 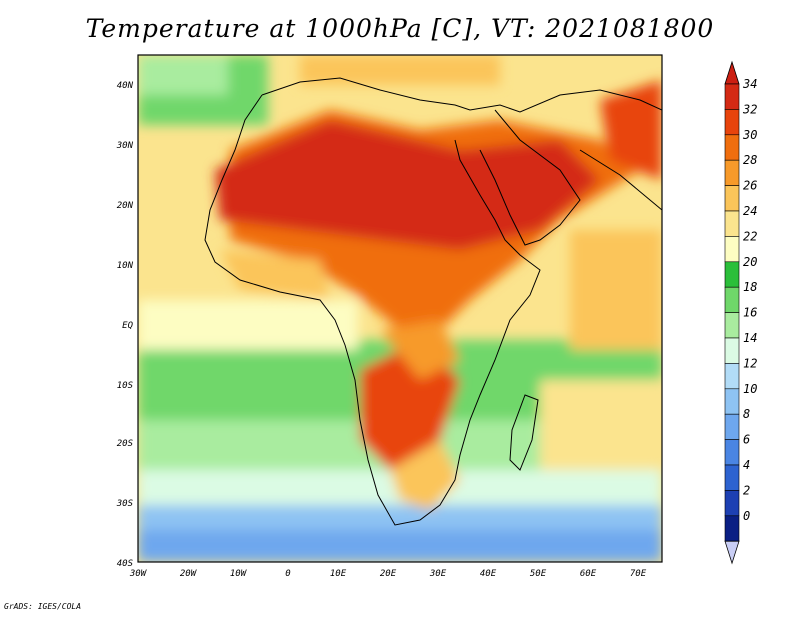 I want to click on lat-label: 30S, so click(x=125, y=504).